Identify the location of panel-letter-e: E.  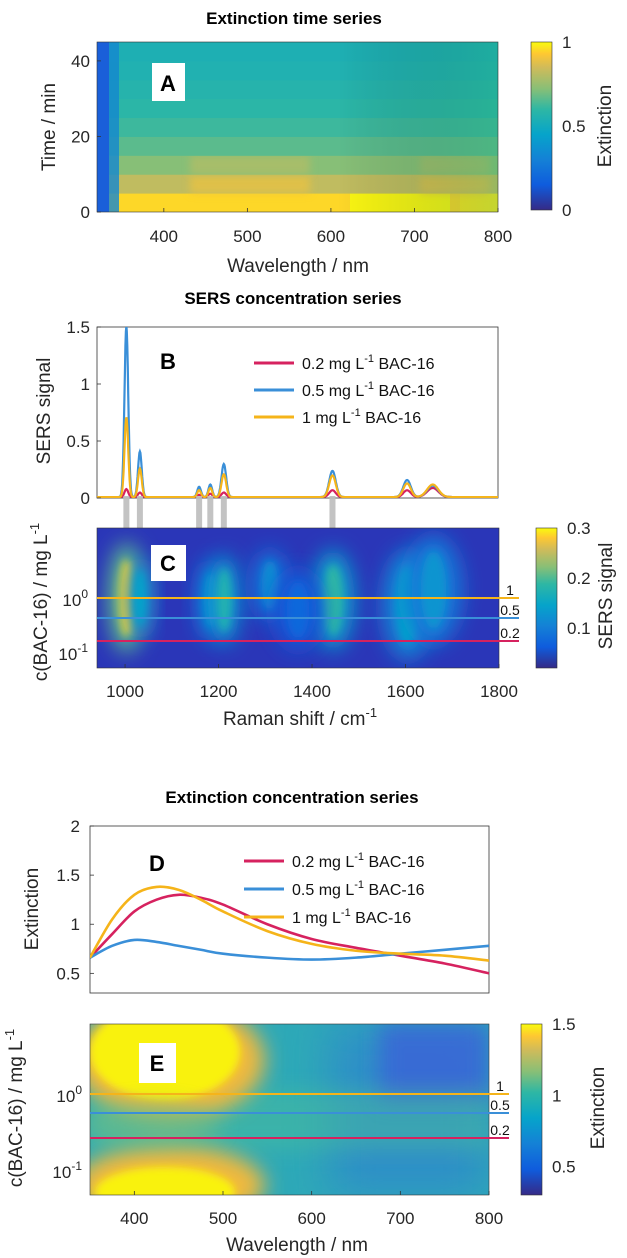
(157, 1063).